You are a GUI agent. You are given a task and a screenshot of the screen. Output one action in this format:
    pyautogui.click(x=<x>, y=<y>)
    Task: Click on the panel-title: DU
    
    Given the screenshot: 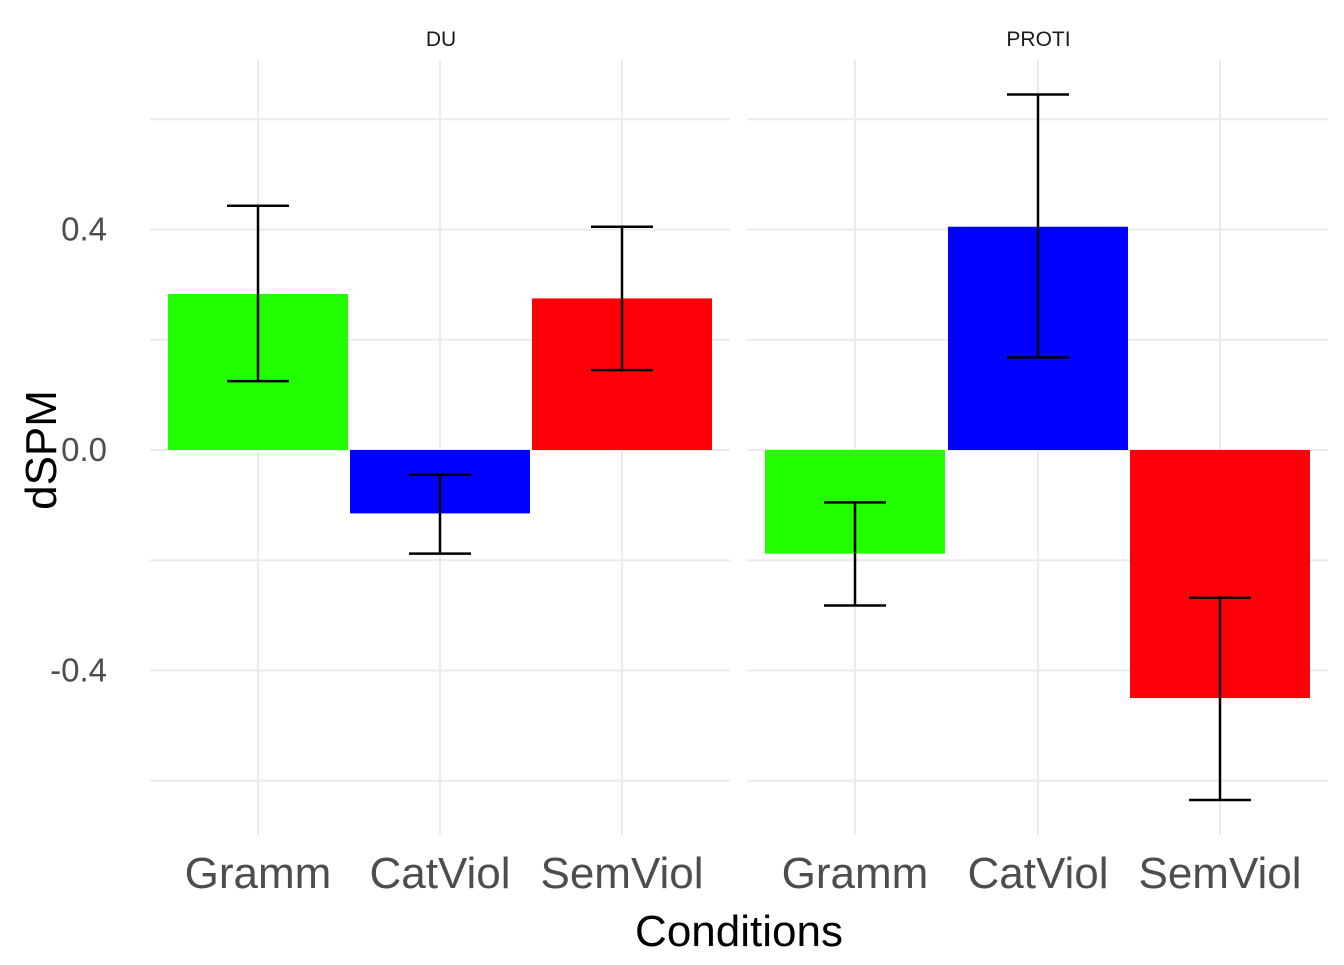 What is the action you would take?
    pyautogui.click(x=441, y=39)
    